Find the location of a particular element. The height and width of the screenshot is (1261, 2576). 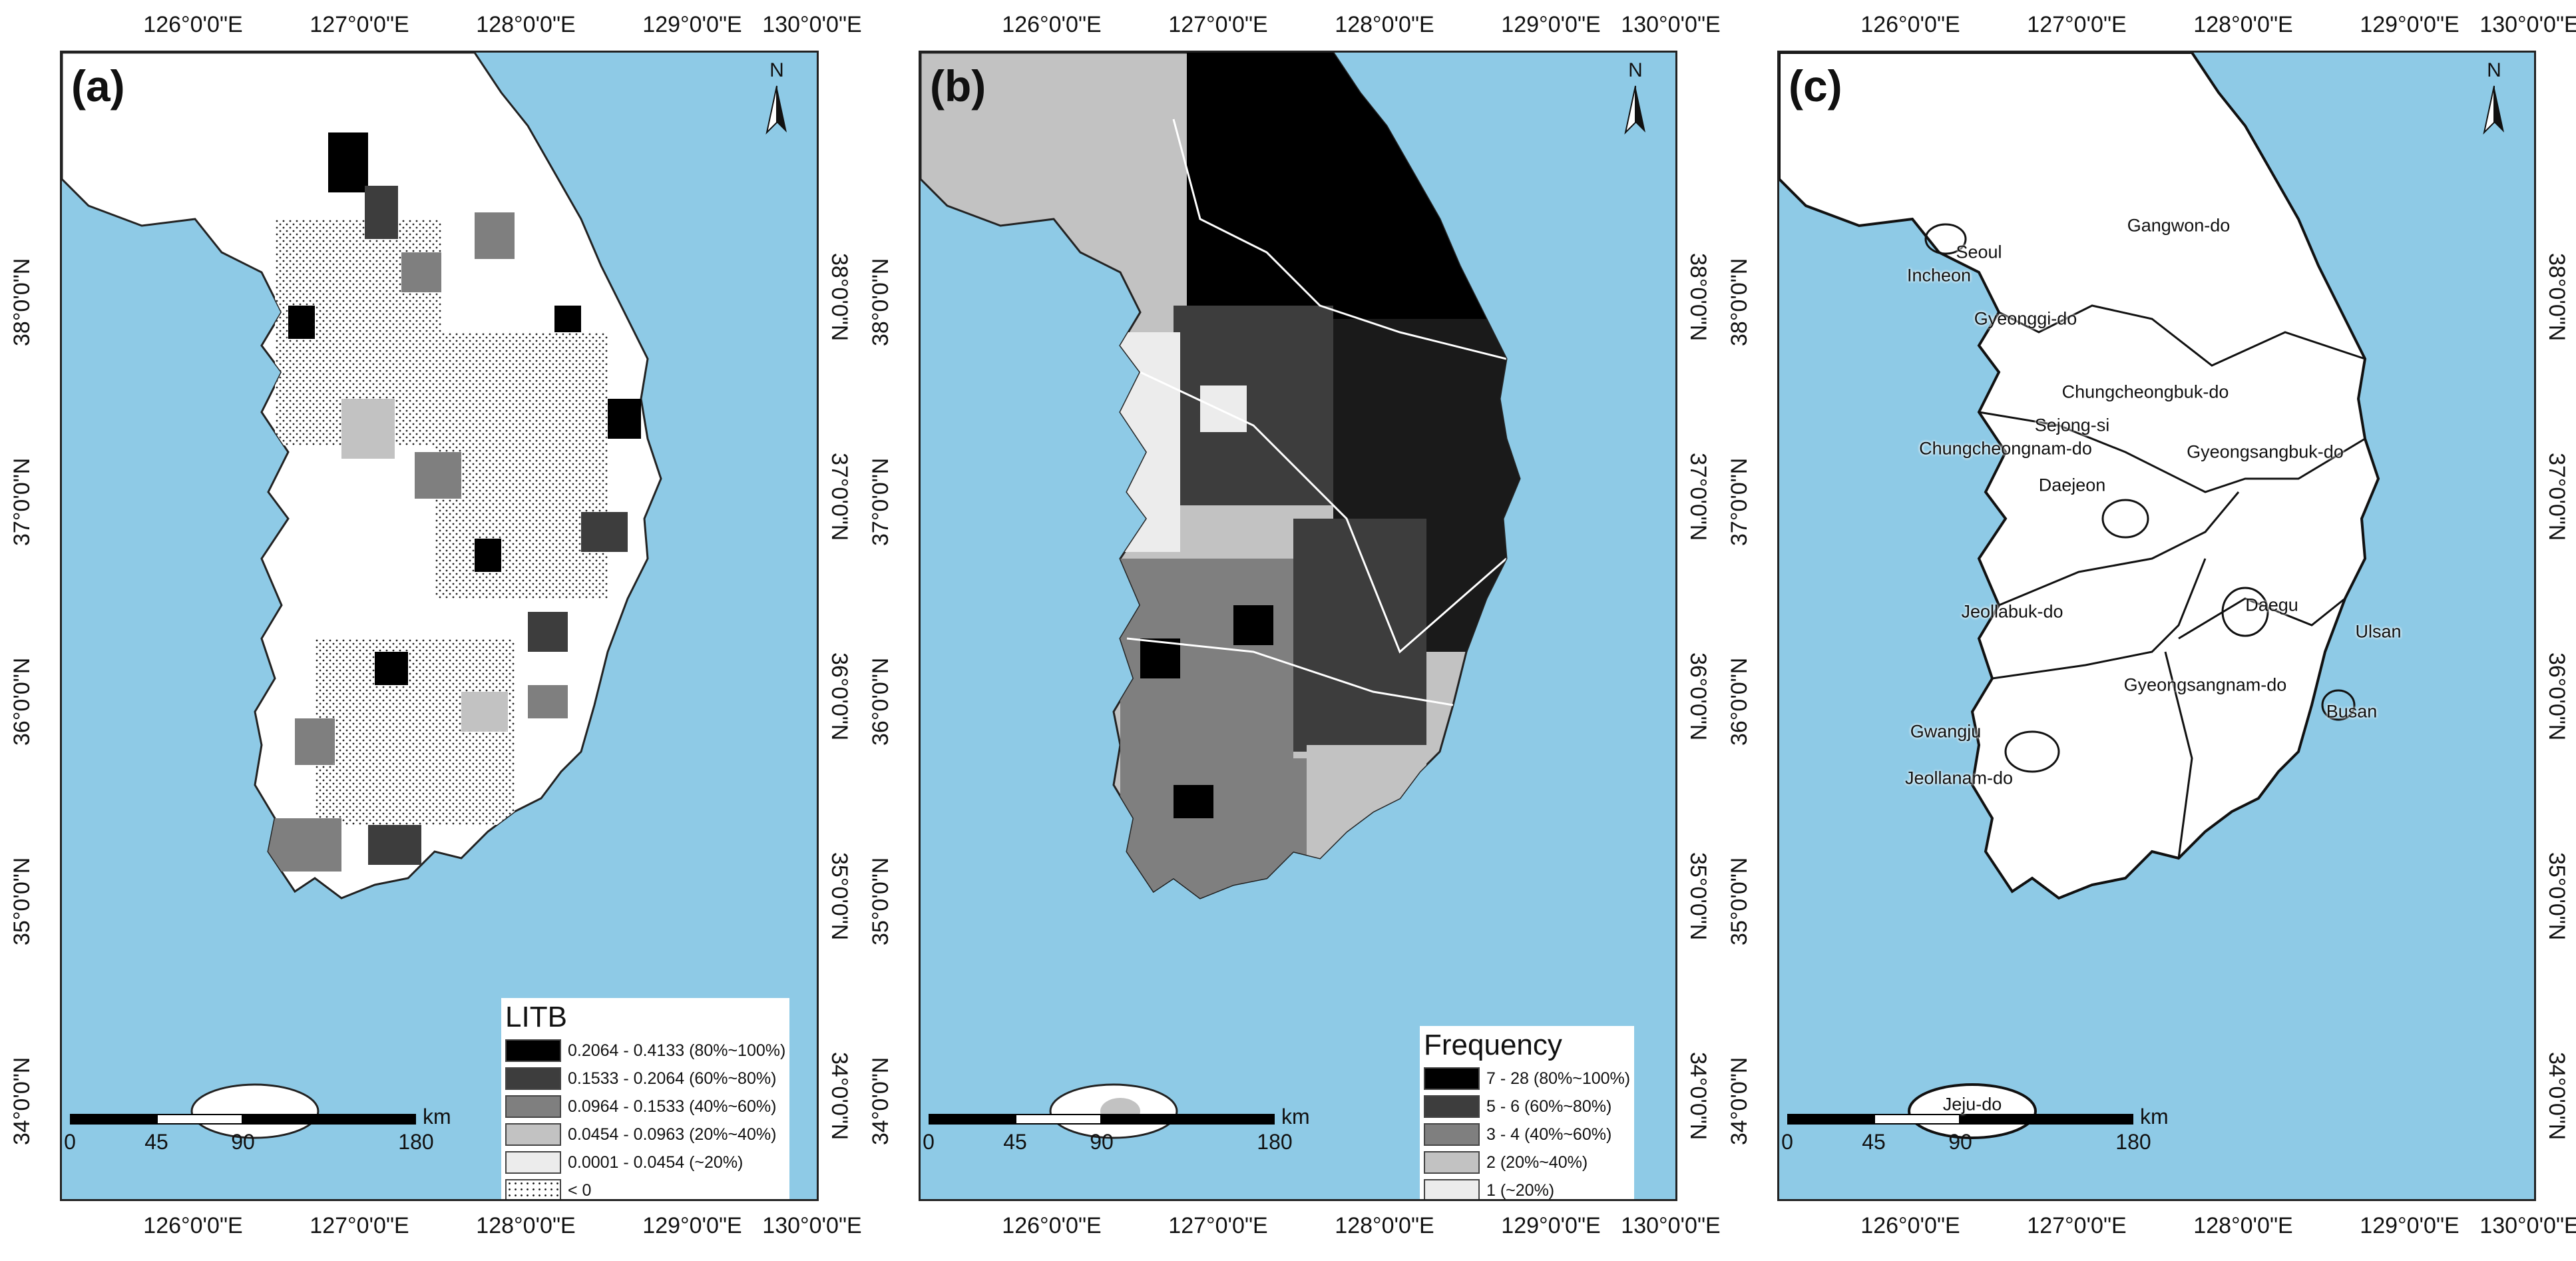

region-label-ulsan: Ulsan is located at coordinates (2378, 631).